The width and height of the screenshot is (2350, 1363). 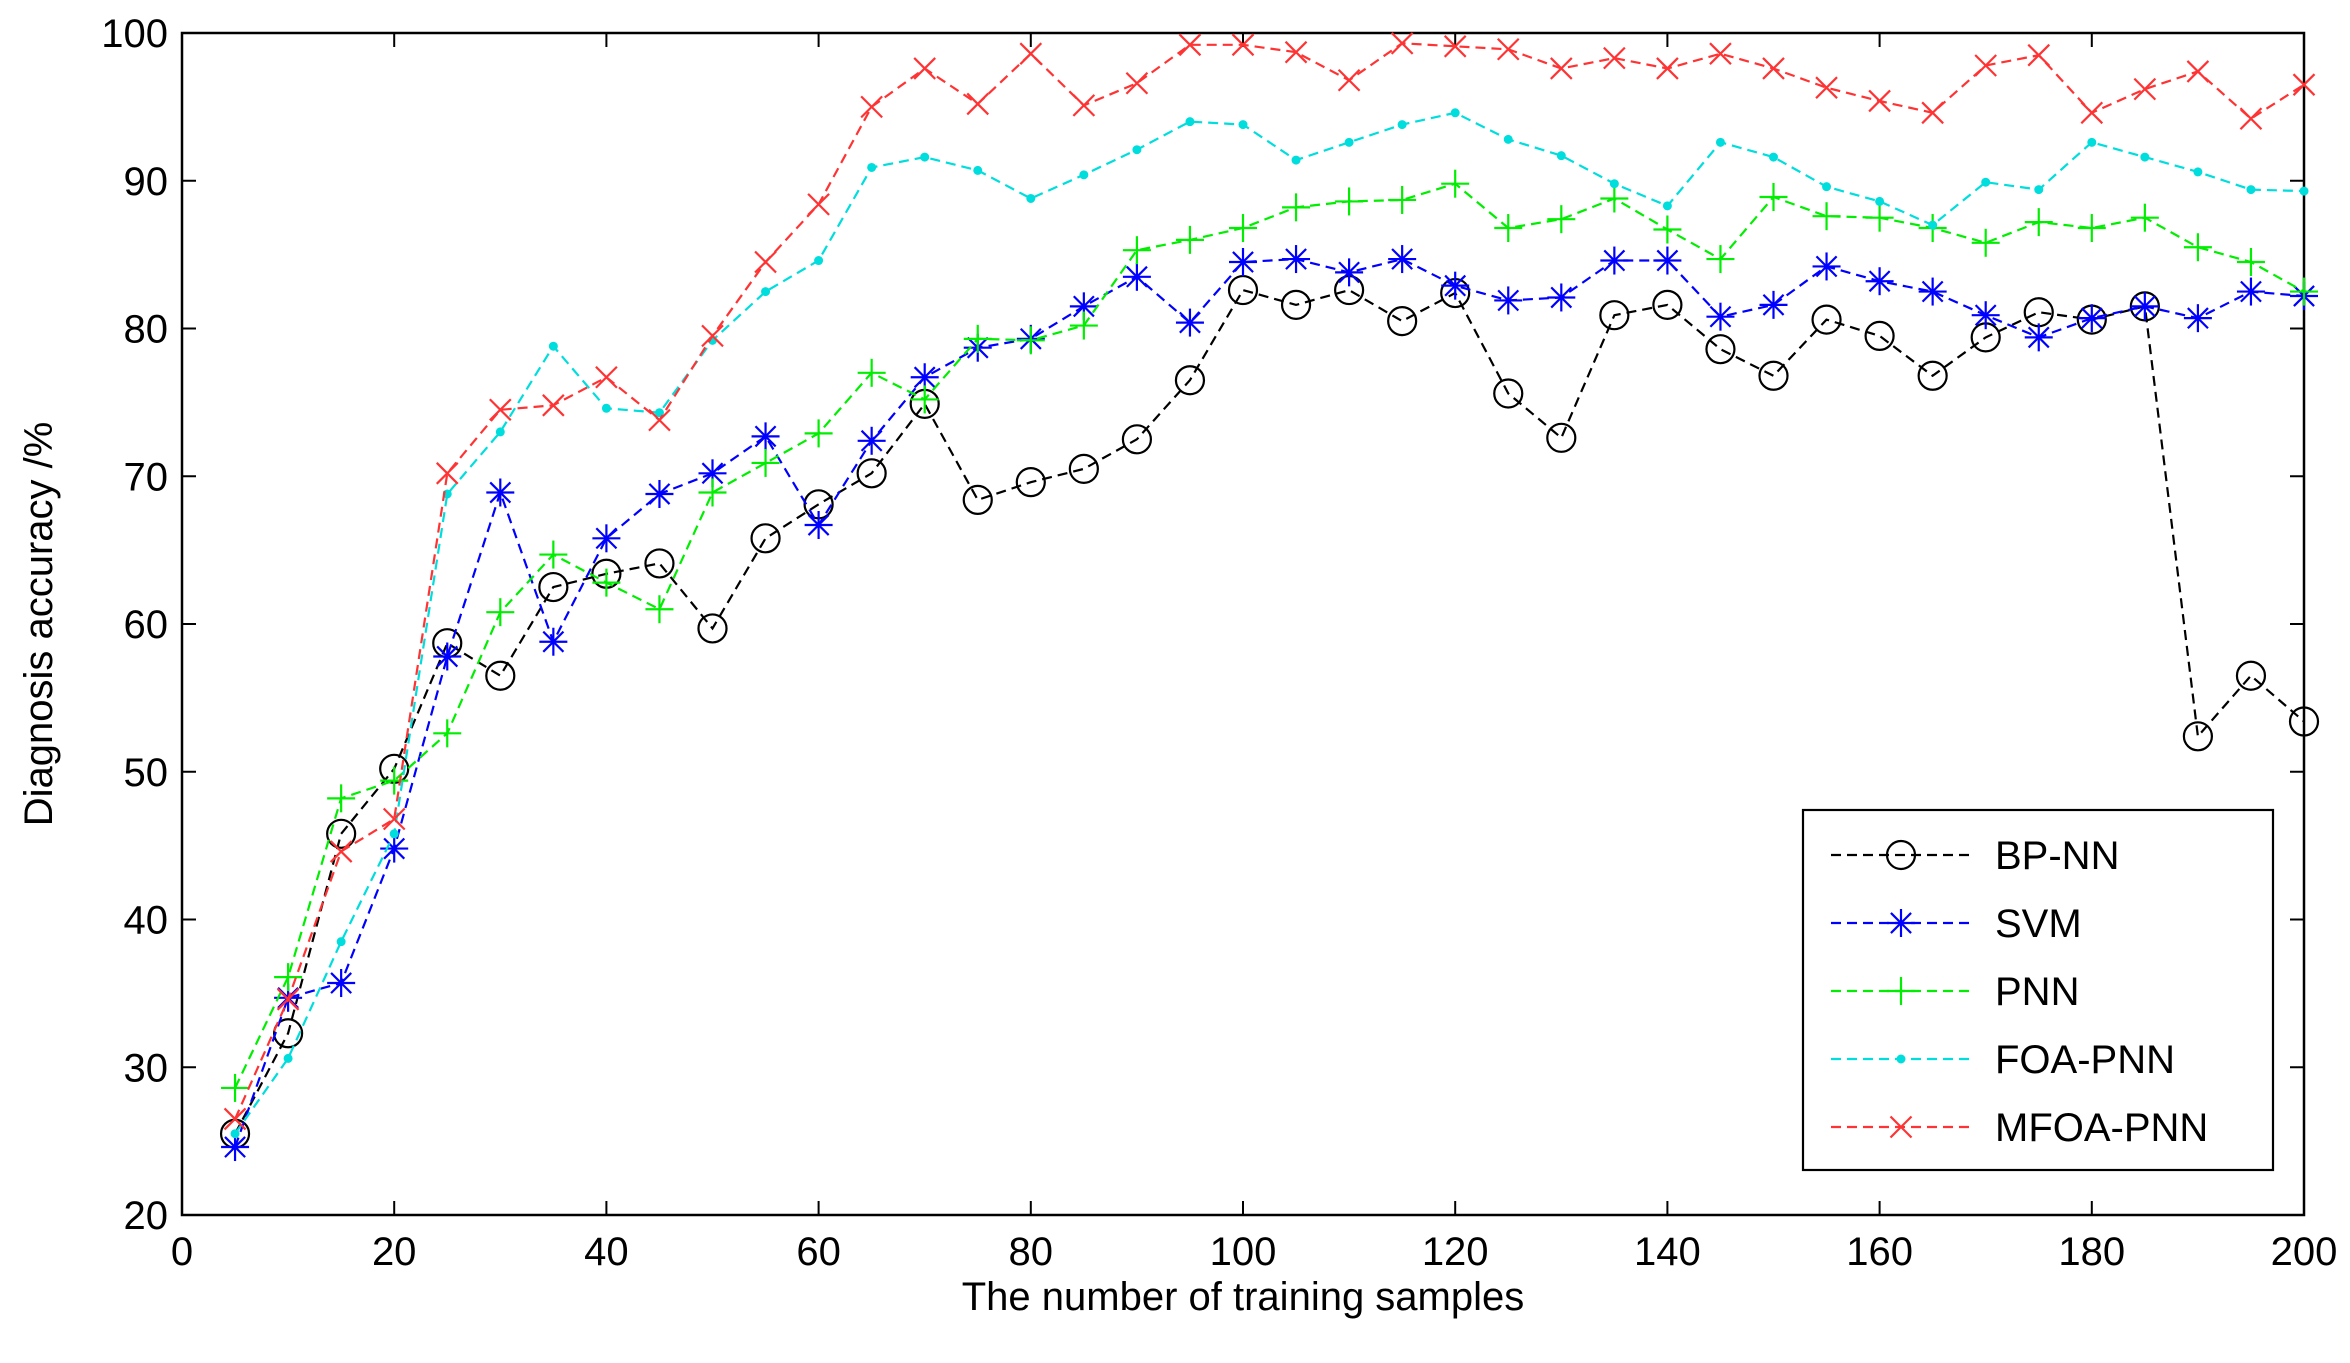 What do you see at coordinates (1243, 1297) in the screenshot?
I see `x-axis-title: The number of training samples` at bounding box center [1243, 1297].